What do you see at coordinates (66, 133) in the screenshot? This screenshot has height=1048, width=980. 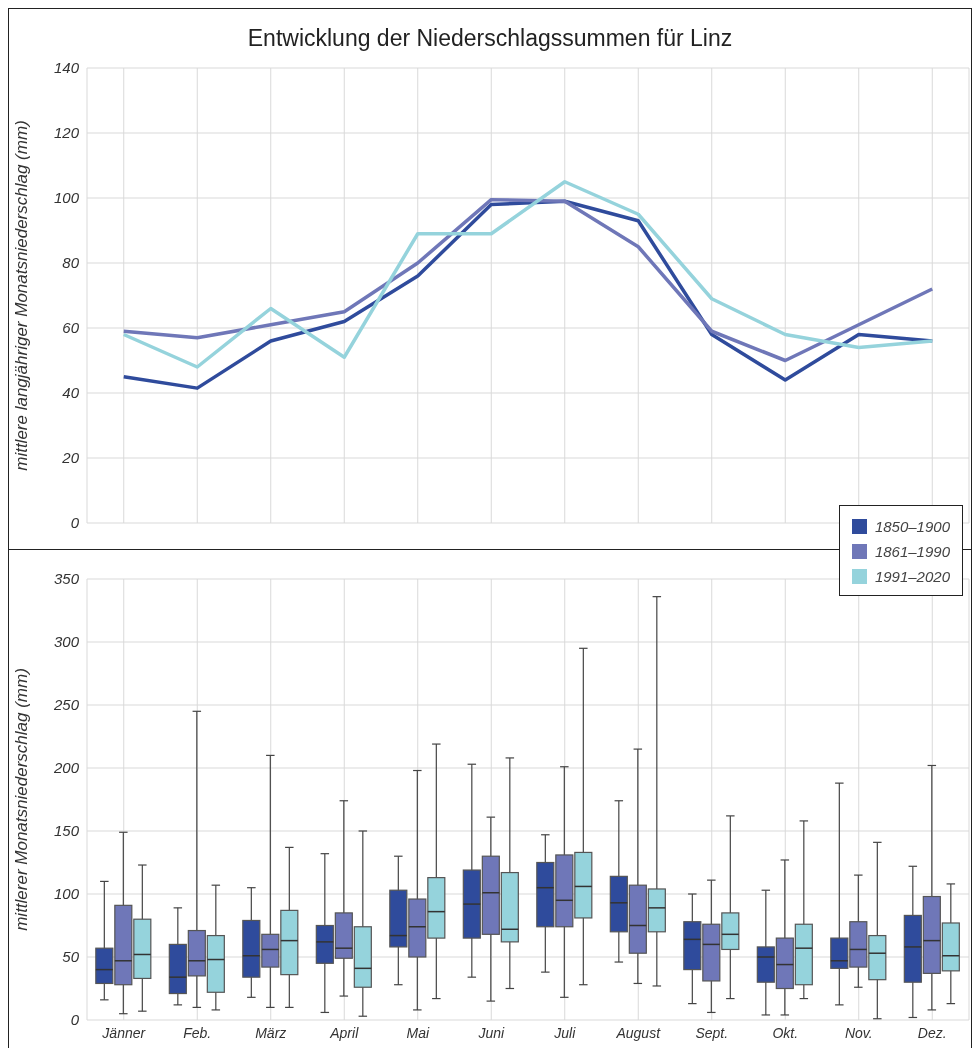 I see `y-tick-label: 120` at bounding box center [66, 133].